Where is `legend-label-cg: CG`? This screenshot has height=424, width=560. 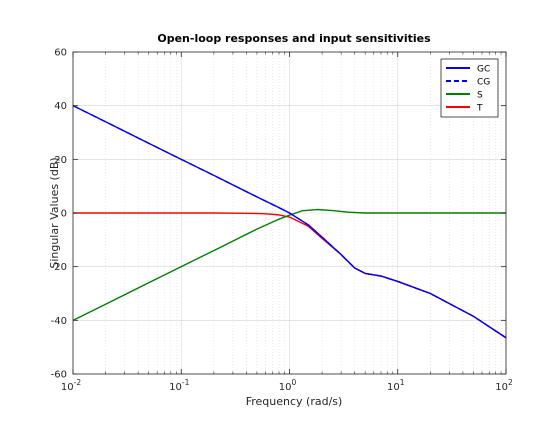
legend-label-cg: CG is located at coordinates (483, 83).